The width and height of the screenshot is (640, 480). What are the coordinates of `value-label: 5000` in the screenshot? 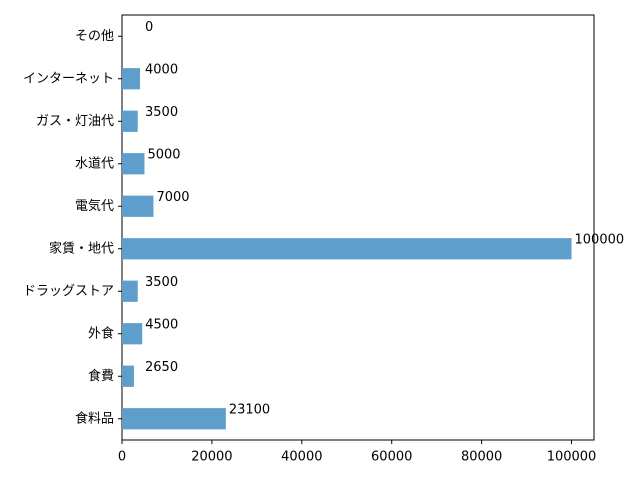 It's located at (163, 154).